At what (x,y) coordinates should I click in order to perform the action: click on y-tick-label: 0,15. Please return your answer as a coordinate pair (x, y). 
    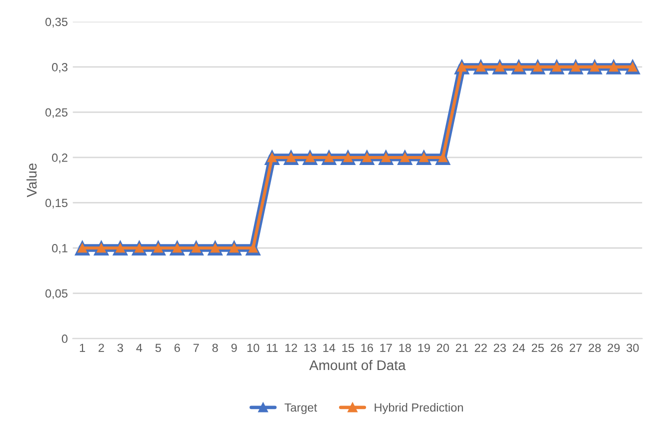
    Looking at the image, I should click on (56, 203).